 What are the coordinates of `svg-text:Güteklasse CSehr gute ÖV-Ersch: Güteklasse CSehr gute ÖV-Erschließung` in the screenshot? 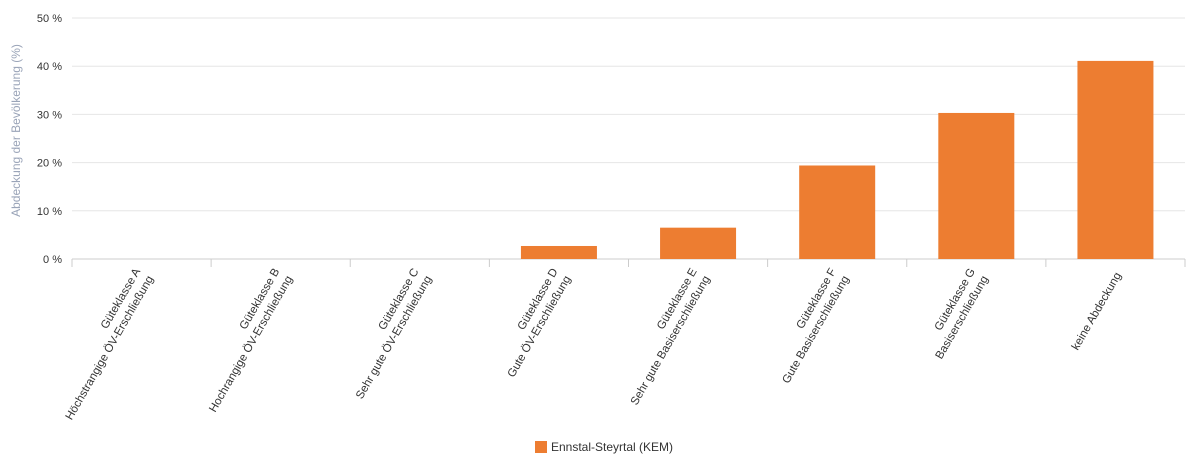 It's located at (387, 334).